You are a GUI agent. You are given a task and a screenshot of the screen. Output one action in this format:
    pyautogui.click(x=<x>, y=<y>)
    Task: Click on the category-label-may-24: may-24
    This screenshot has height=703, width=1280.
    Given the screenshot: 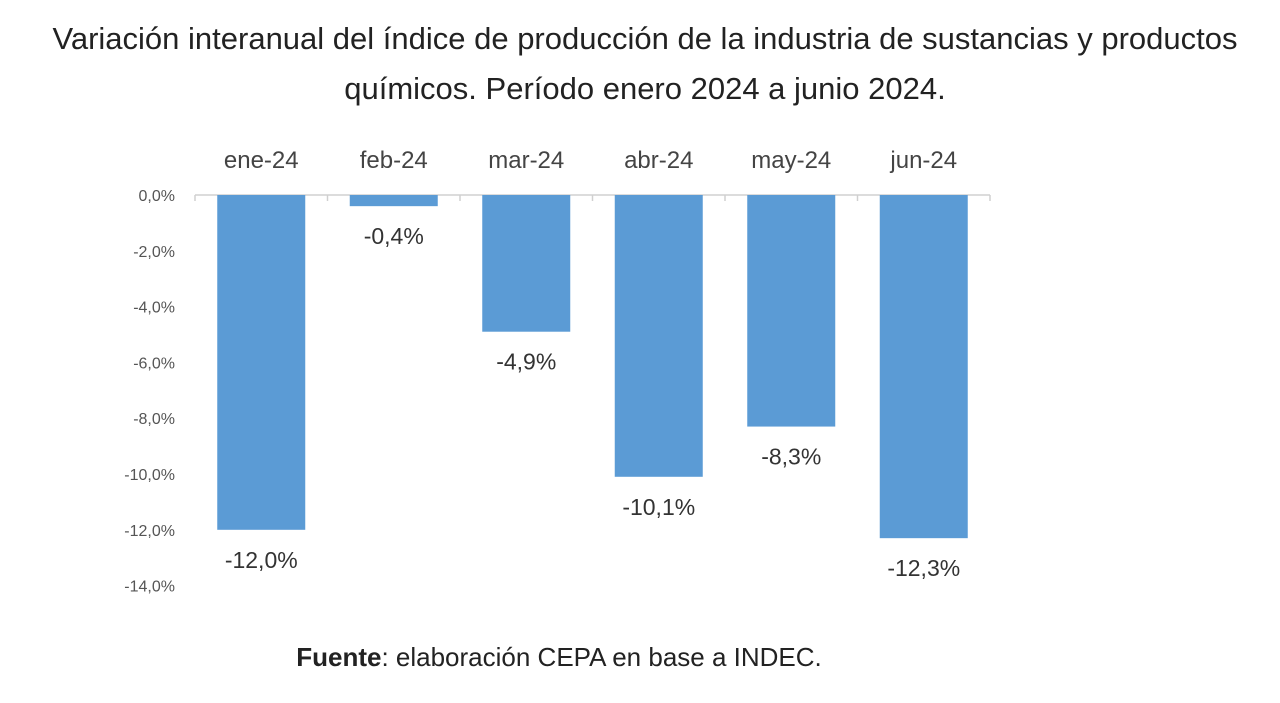 What is the action you would take?
    pyautogui.click(x=791, y=160)
    